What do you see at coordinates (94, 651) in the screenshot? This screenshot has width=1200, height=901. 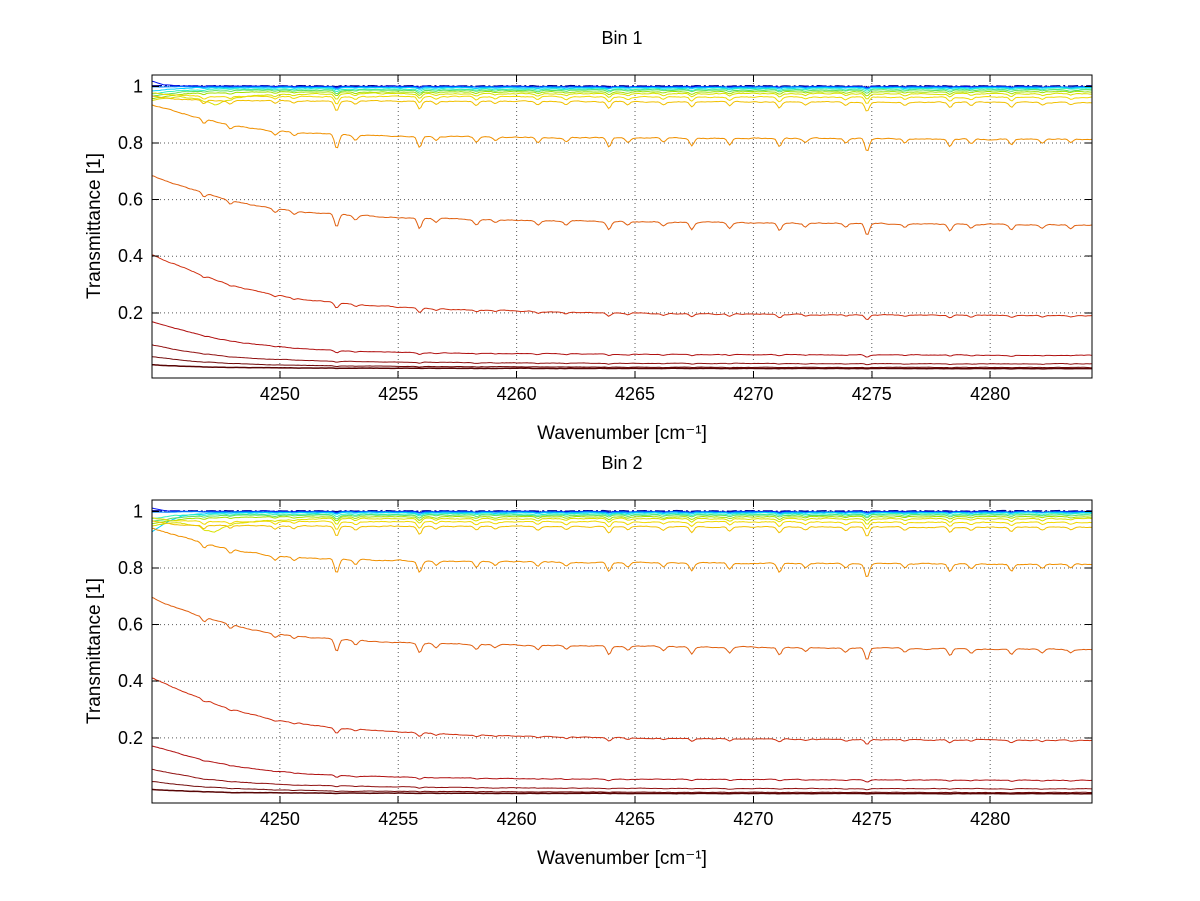 I see `y-axis-label-bin-2: Transmittance [1]` at bounding box center [94, 651].